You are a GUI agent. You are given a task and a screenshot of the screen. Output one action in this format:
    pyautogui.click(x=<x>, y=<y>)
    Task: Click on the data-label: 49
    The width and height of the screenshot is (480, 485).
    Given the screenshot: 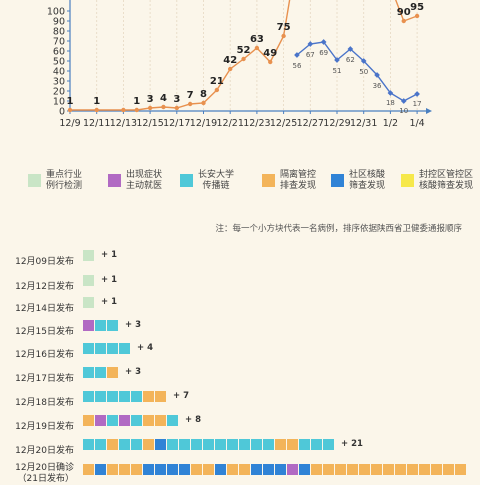 What is the action you would take?
    pyautogui.click(x=270, y=53)
    